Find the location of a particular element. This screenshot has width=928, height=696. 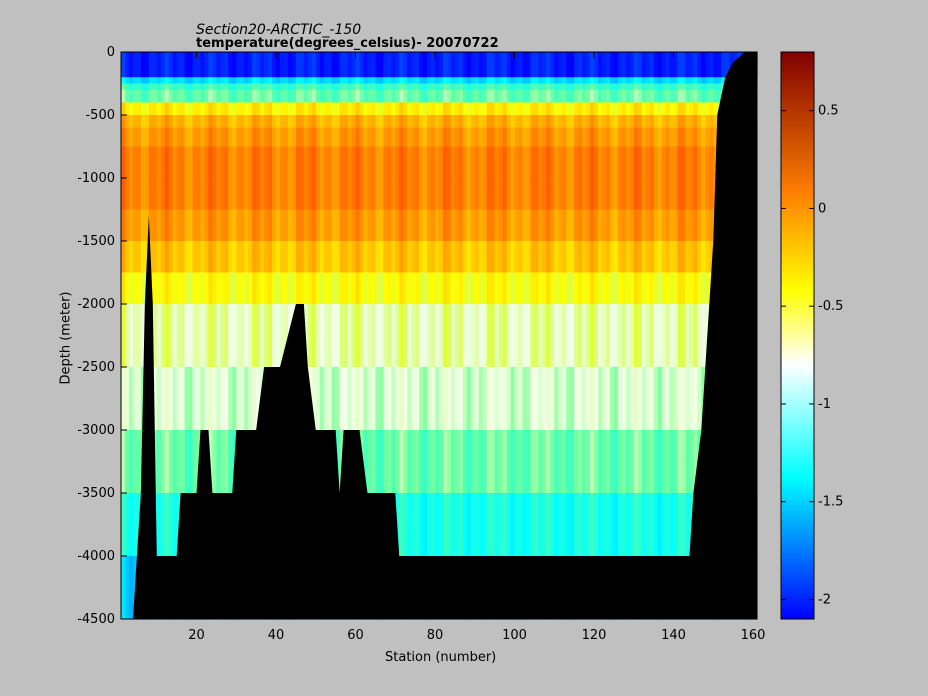

chart-title: Section20-ARCTIC_-150 is located at coordinates (279, 30).